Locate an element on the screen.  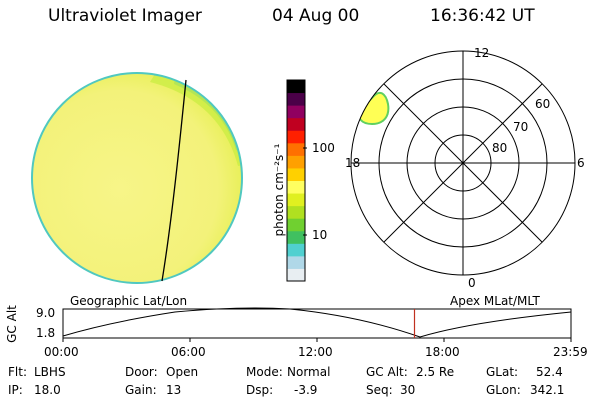
color-bar-frame is located at coordinates (296, 180).